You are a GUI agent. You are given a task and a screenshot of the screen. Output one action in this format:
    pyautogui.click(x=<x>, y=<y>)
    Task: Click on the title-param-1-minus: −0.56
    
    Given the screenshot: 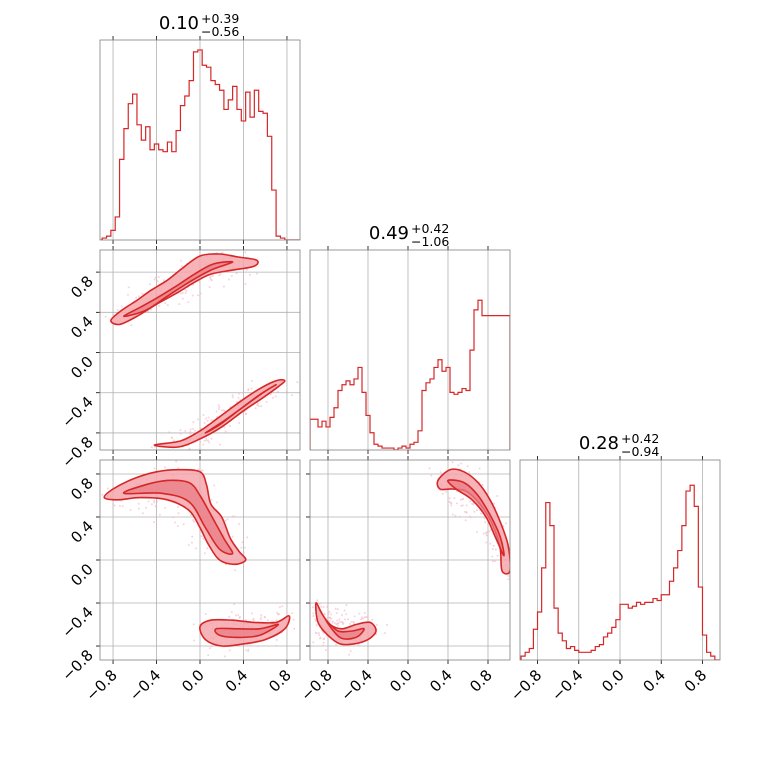 What is the action you would take?
    pyautogui.click(x=220, y=31)
    